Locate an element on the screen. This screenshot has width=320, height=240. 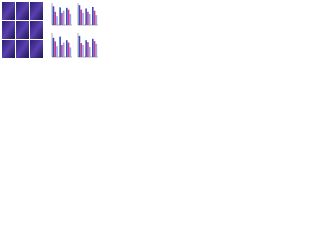
micrographs is located at coordinates (22, 30).